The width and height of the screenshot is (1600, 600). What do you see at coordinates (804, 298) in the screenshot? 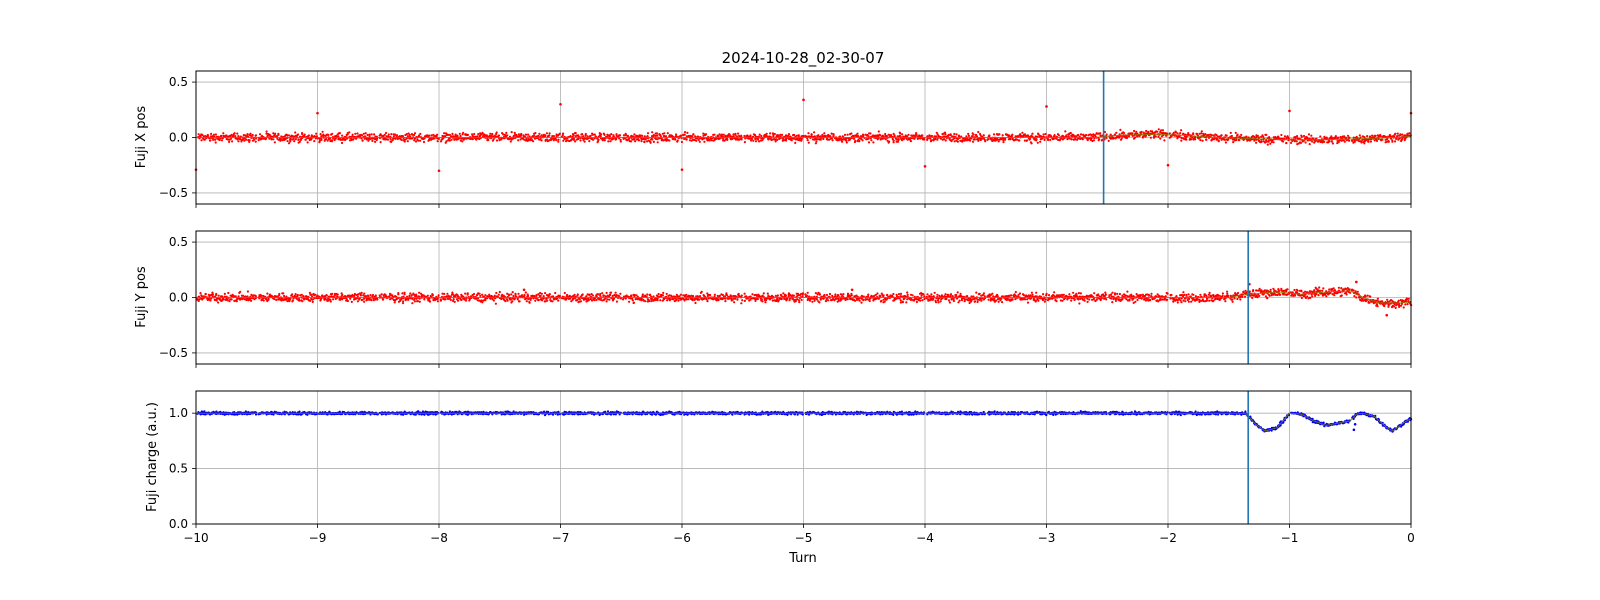
I see `scatter-series` at bounding box center [804, 298].